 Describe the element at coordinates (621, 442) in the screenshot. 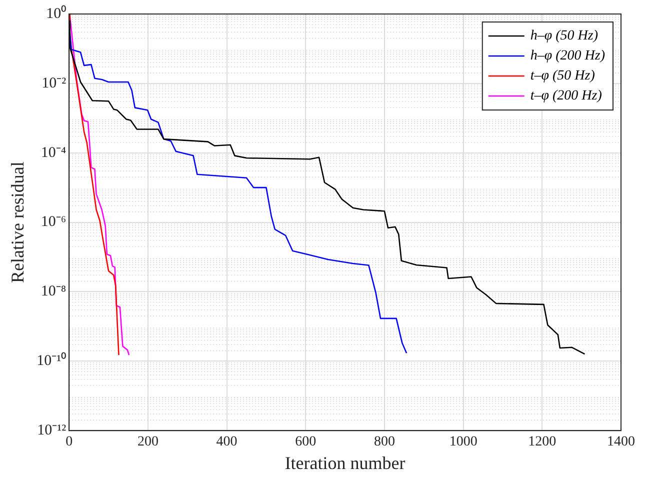

I see `x-tick-label: 1400` at that location.